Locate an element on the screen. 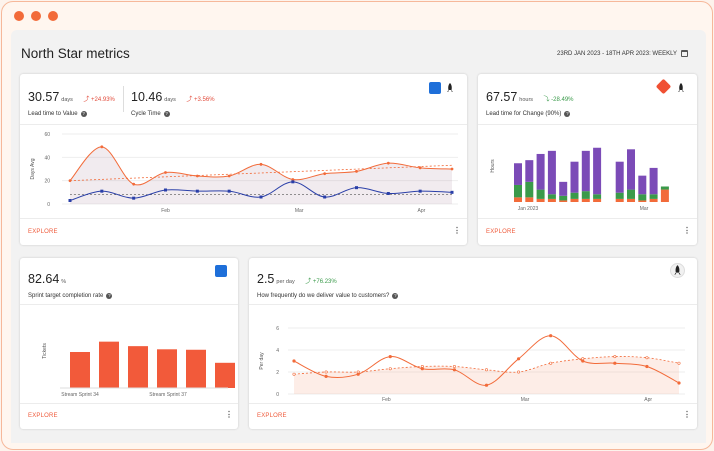  change-lead-time-unit: hours is located at coordinates (526, 100).